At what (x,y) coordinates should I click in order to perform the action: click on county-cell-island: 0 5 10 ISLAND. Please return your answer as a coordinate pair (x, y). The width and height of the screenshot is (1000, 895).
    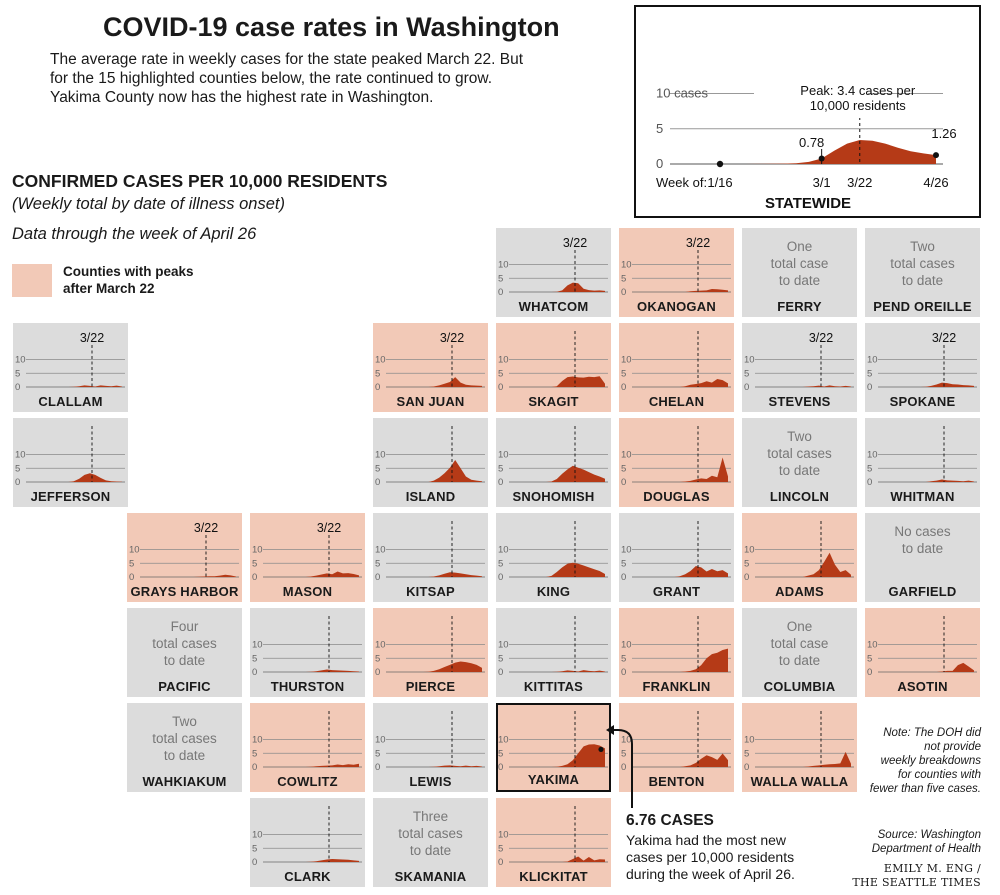
    Looking at the image, I should click on (430, 462).